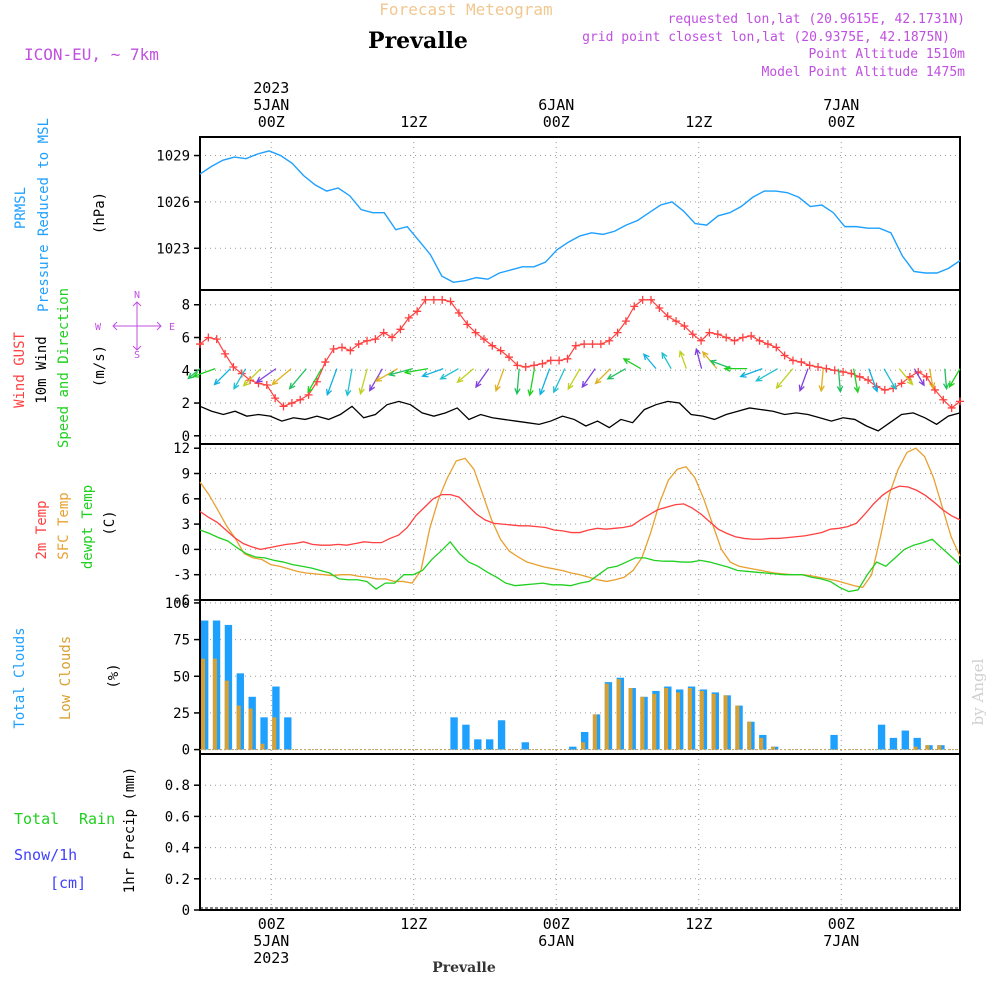  Describe the element at coordinates (114, 675) in the screenshot. I see `label-percent: (%)` at that location.